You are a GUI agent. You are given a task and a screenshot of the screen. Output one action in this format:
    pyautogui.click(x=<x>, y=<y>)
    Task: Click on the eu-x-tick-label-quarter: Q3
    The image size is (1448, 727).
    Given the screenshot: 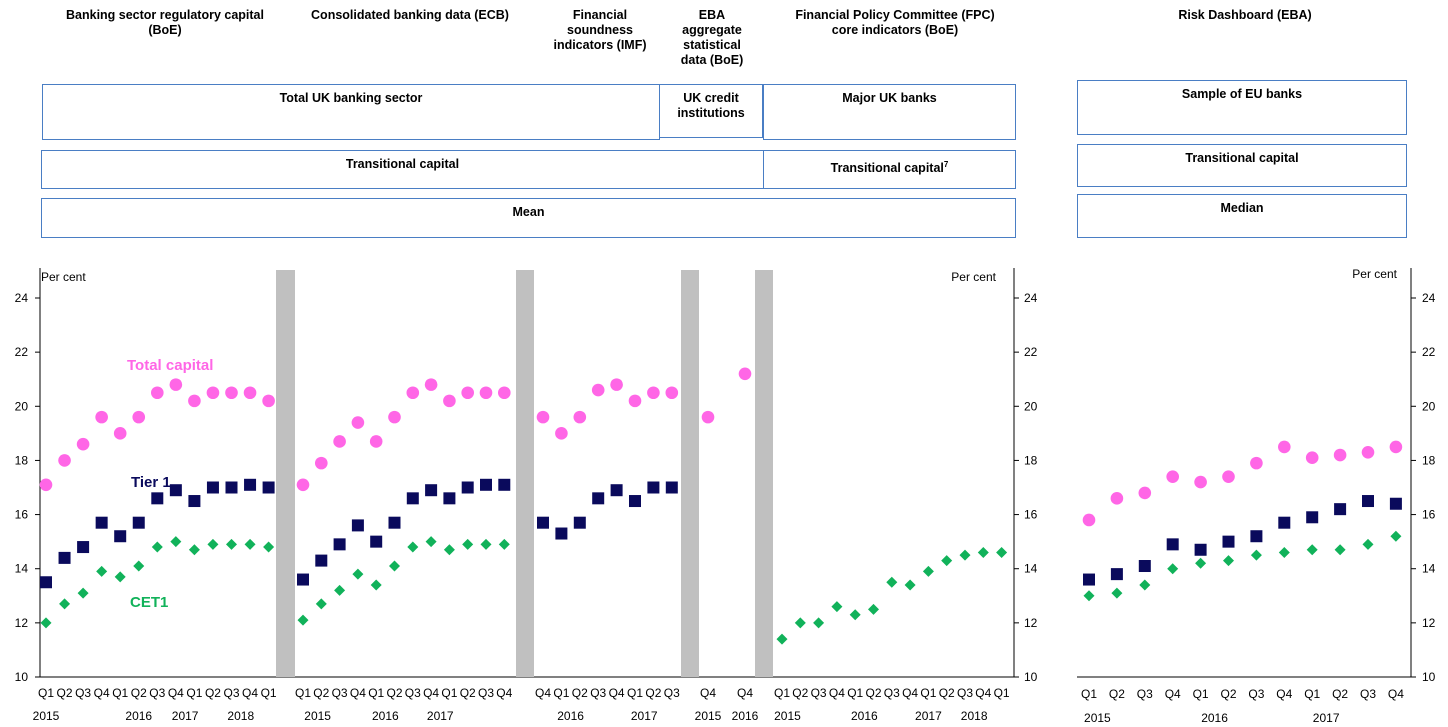 What is the action you would take?
    pyautogui.click(x=1256, y=694)
    